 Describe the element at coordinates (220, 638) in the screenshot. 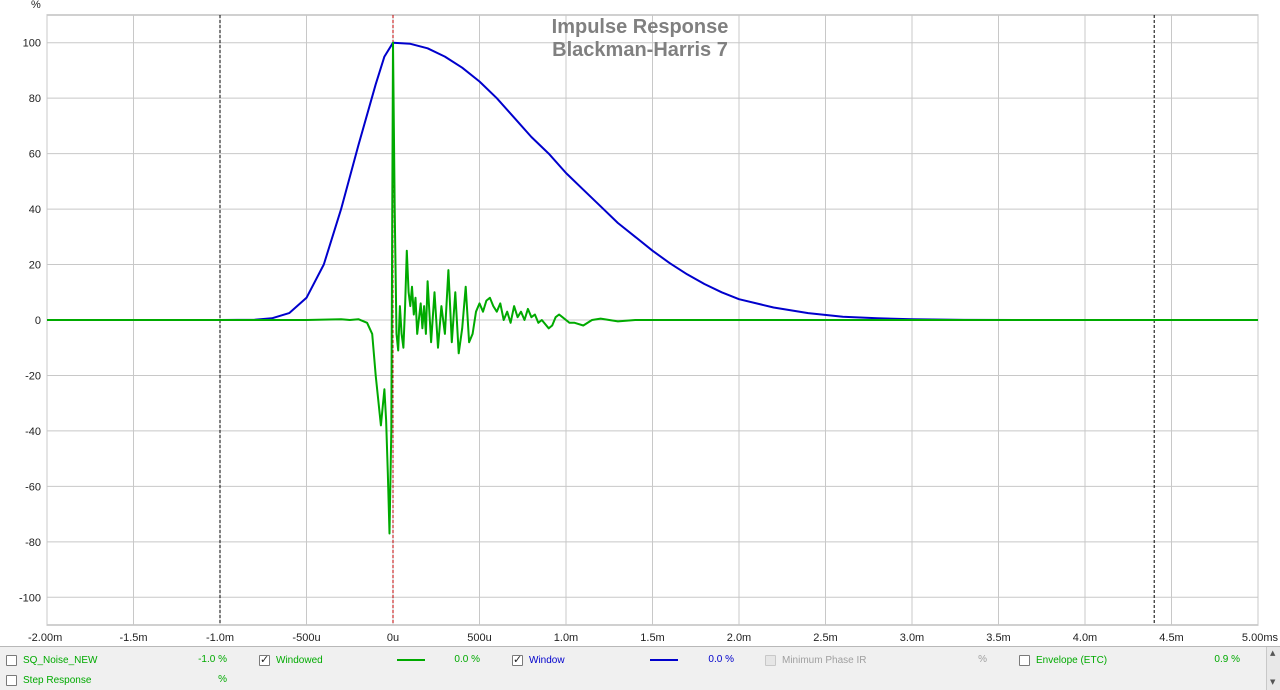

I see `x-tick-label: -1.0m` at that location.